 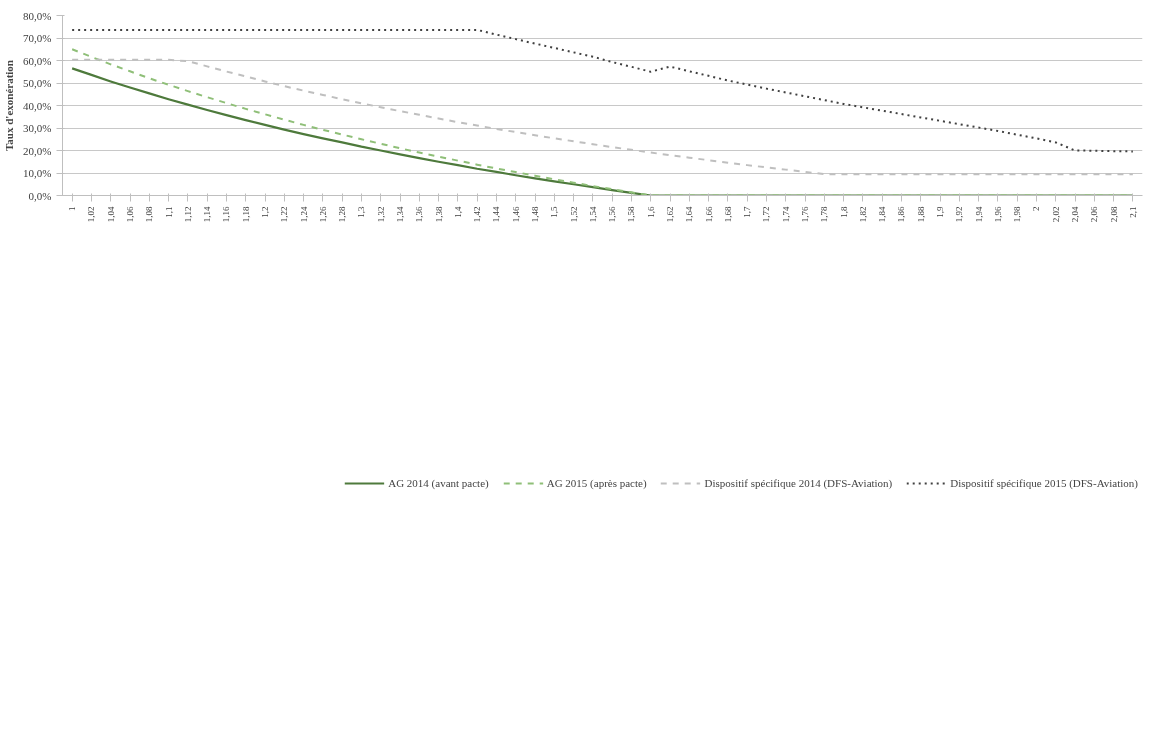 I want to click on x-tick-label: 1,96, so click(x=997, y=214).